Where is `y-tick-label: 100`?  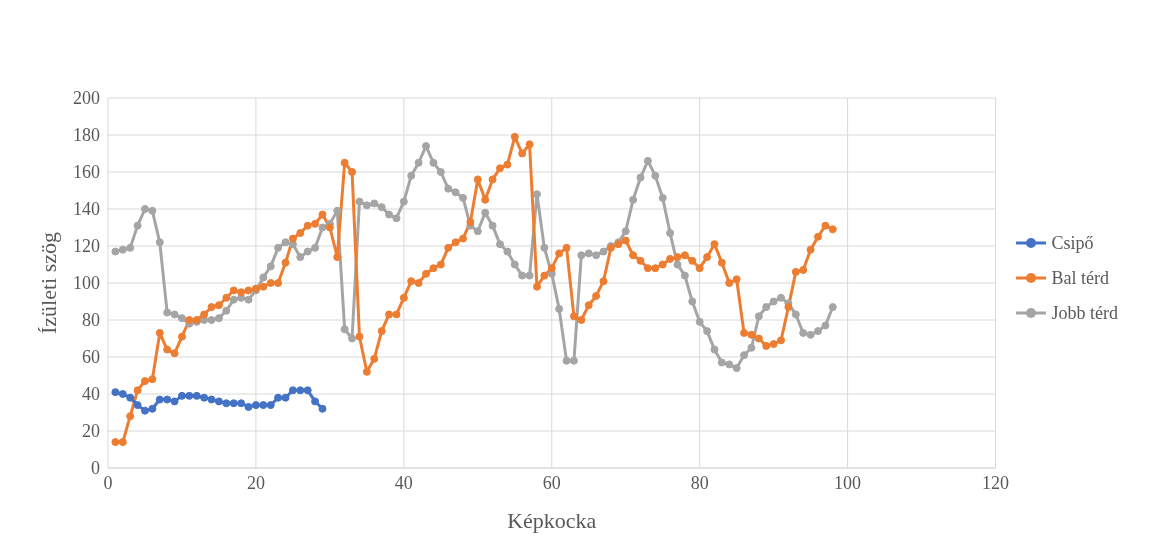 y-tick-label: 100 is located at coordinates (86, 283).